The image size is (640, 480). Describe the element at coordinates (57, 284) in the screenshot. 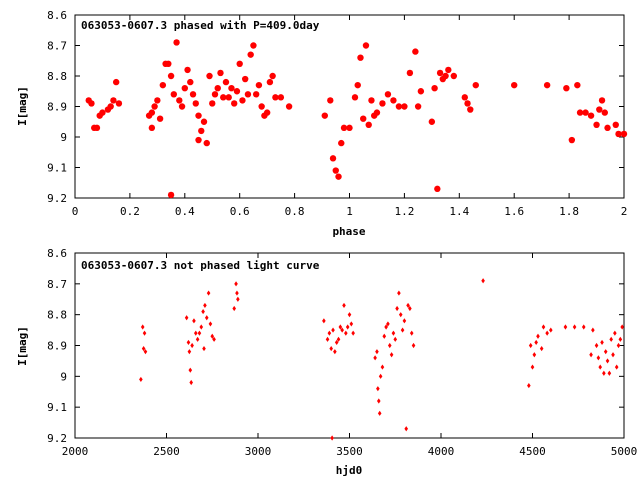

I see `unphased-y-tick-label: 8.7` at that location.